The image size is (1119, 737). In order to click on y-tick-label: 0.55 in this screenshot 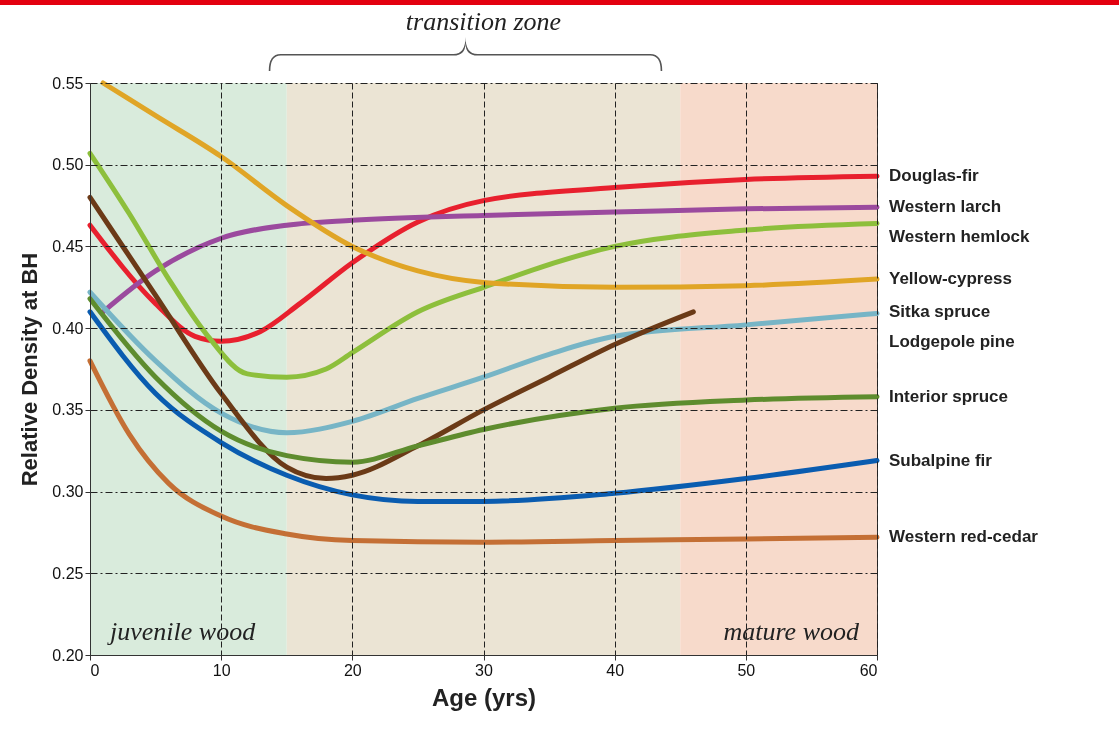, I will do `click(68, 83)`.